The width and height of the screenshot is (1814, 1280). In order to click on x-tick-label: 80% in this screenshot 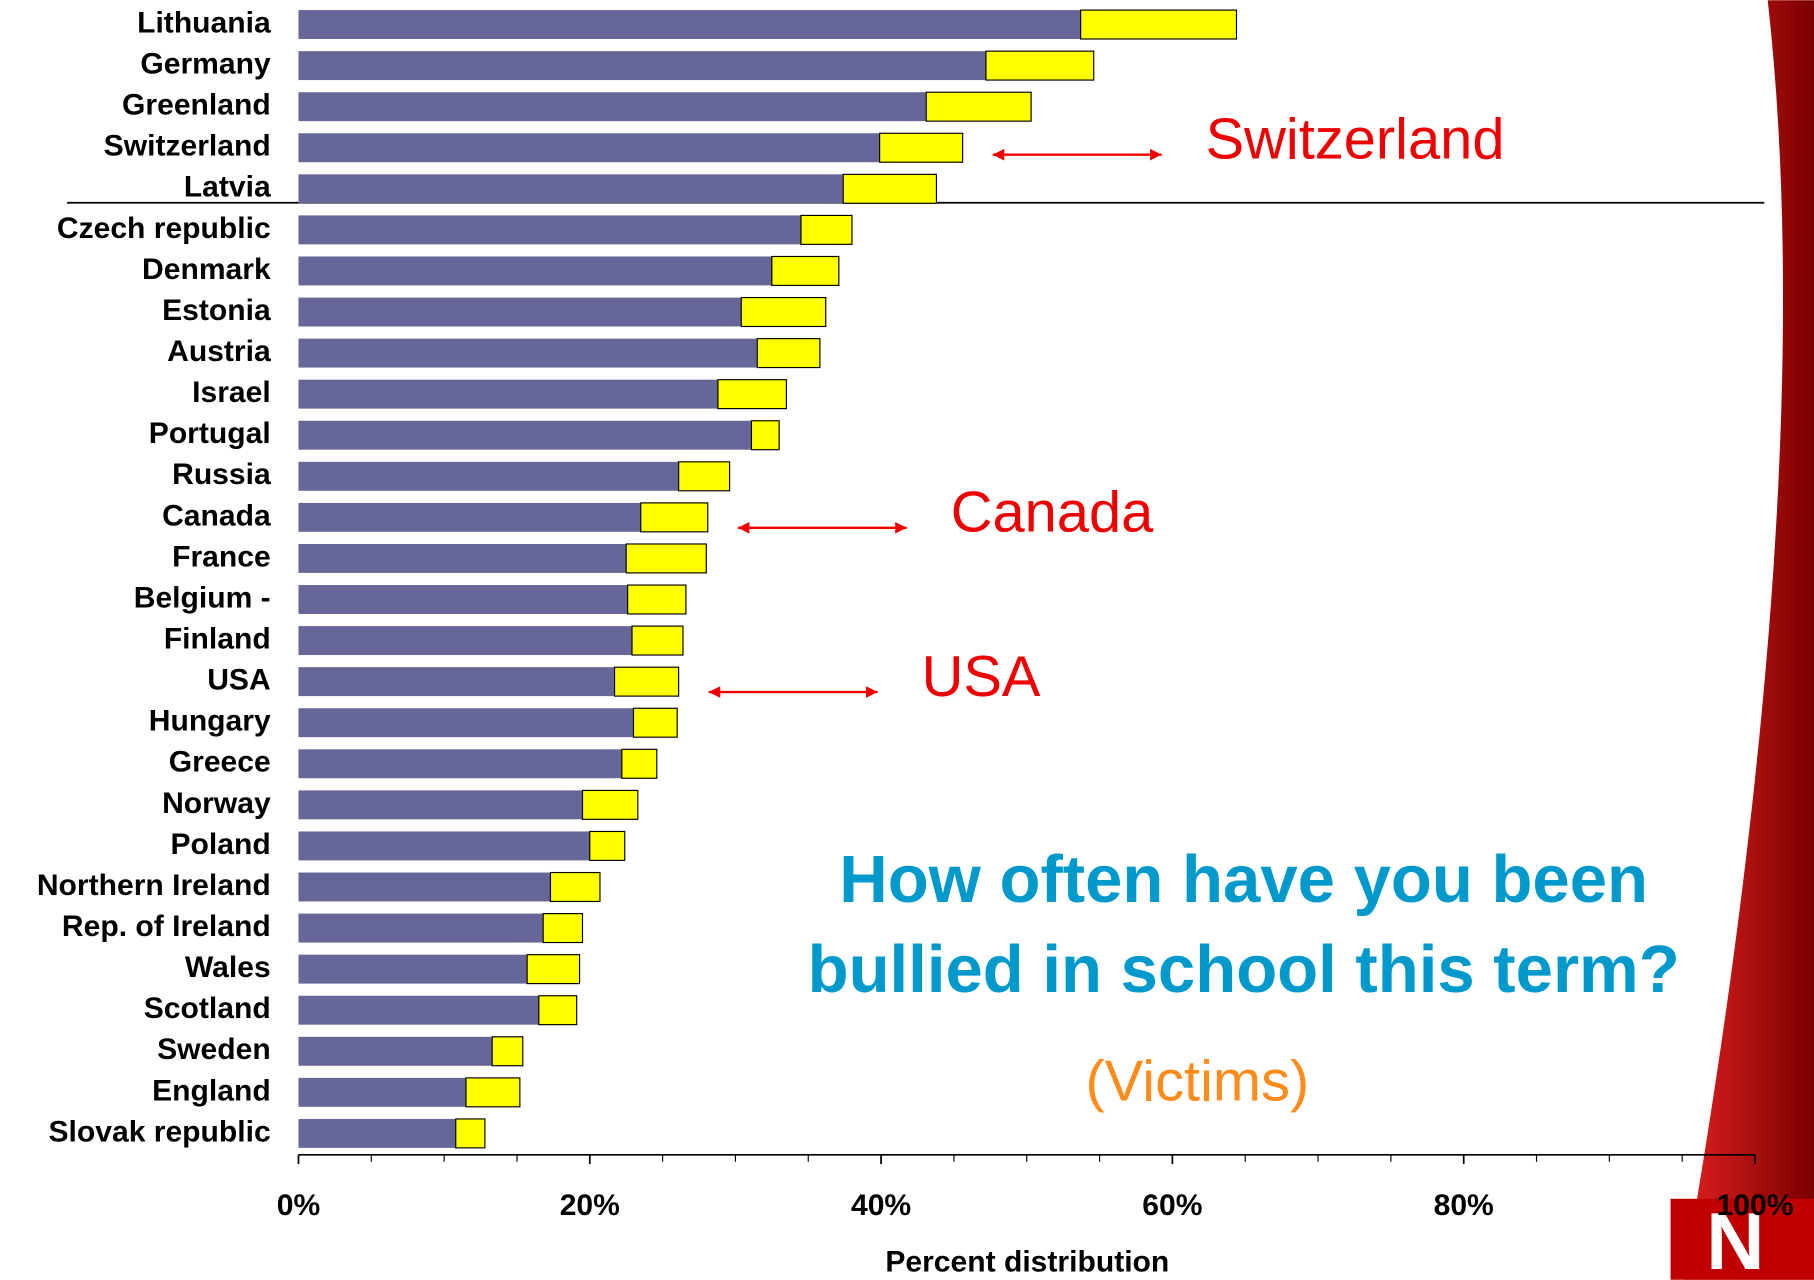, I will do `click(1464, 1205)`.